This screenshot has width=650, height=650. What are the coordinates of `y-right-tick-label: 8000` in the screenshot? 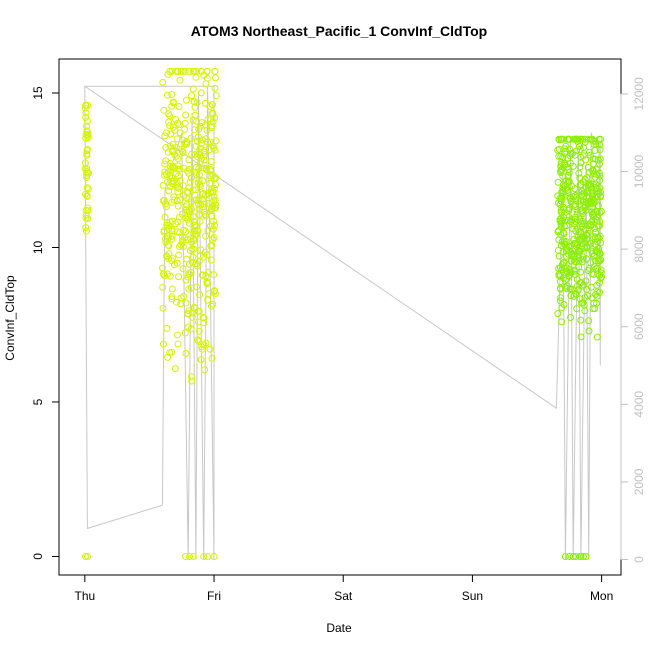 It's located at (639, 248).